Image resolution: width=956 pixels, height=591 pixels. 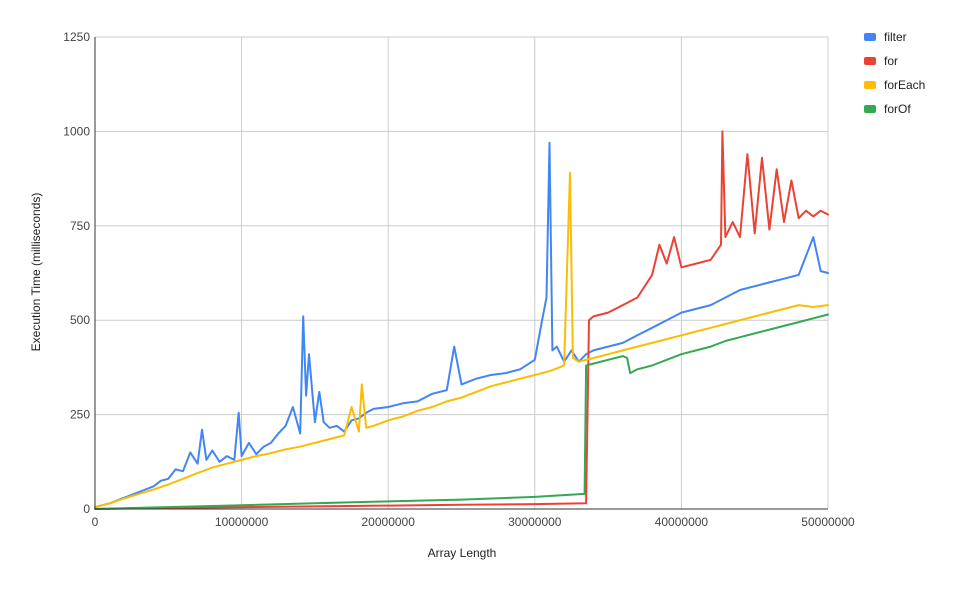 I want to click on x-tick-label: 50000000, so click(x=828, y=522).